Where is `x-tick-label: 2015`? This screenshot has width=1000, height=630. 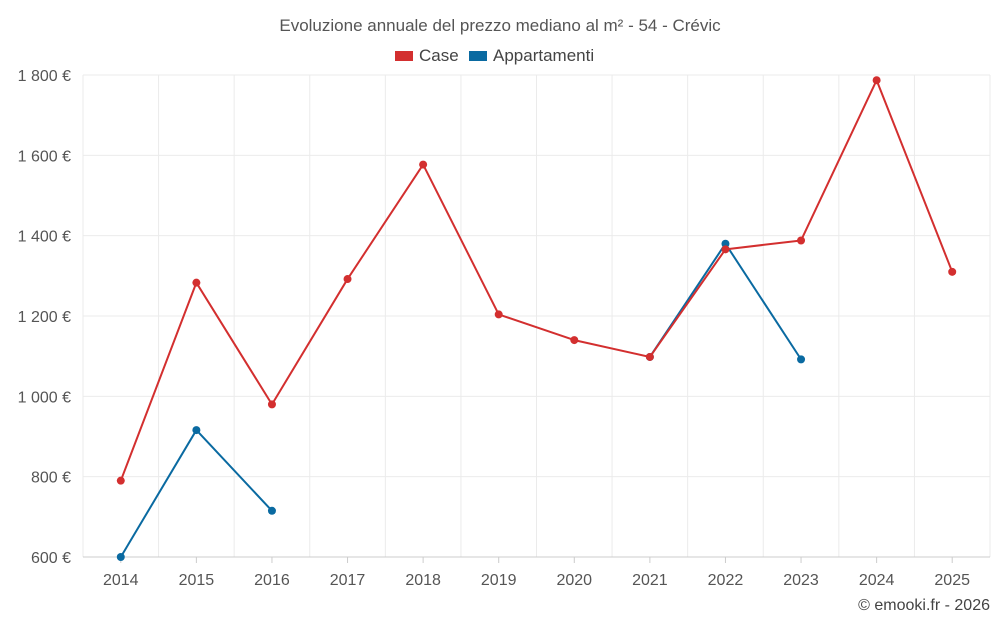
x-tick-label: 2015 is located at coordinates (197, 580).